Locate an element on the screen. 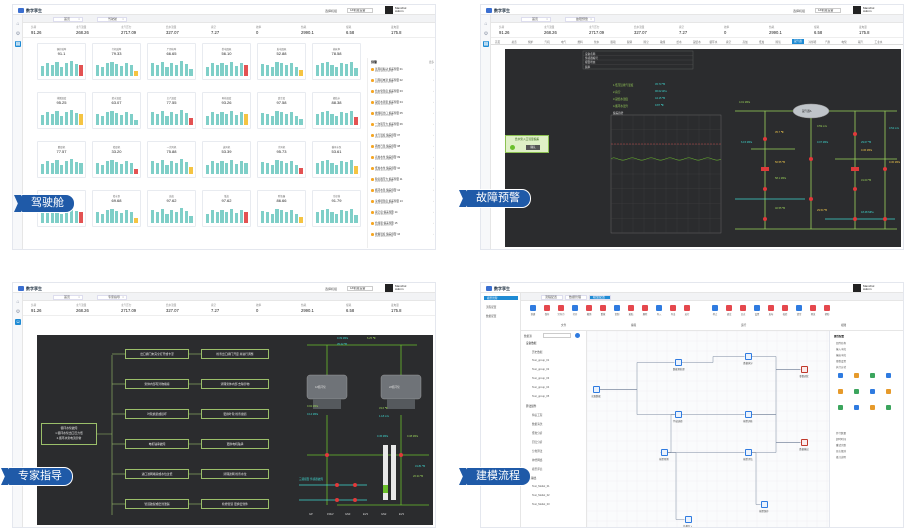 This screenshot has height=529, width=920. metric-card: 磨煤机 77.57 is located at coordinates (61, 159).